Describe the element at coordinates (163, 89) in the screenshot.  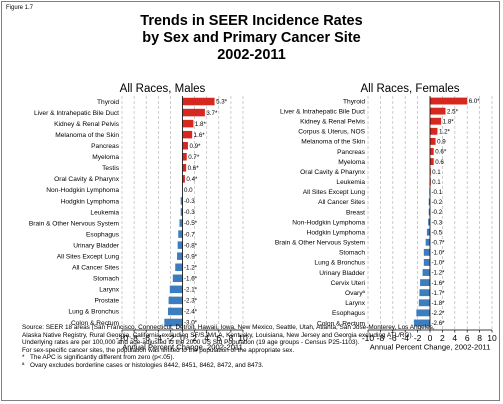
I see `males-chart-title: All Races, Males` at that location.